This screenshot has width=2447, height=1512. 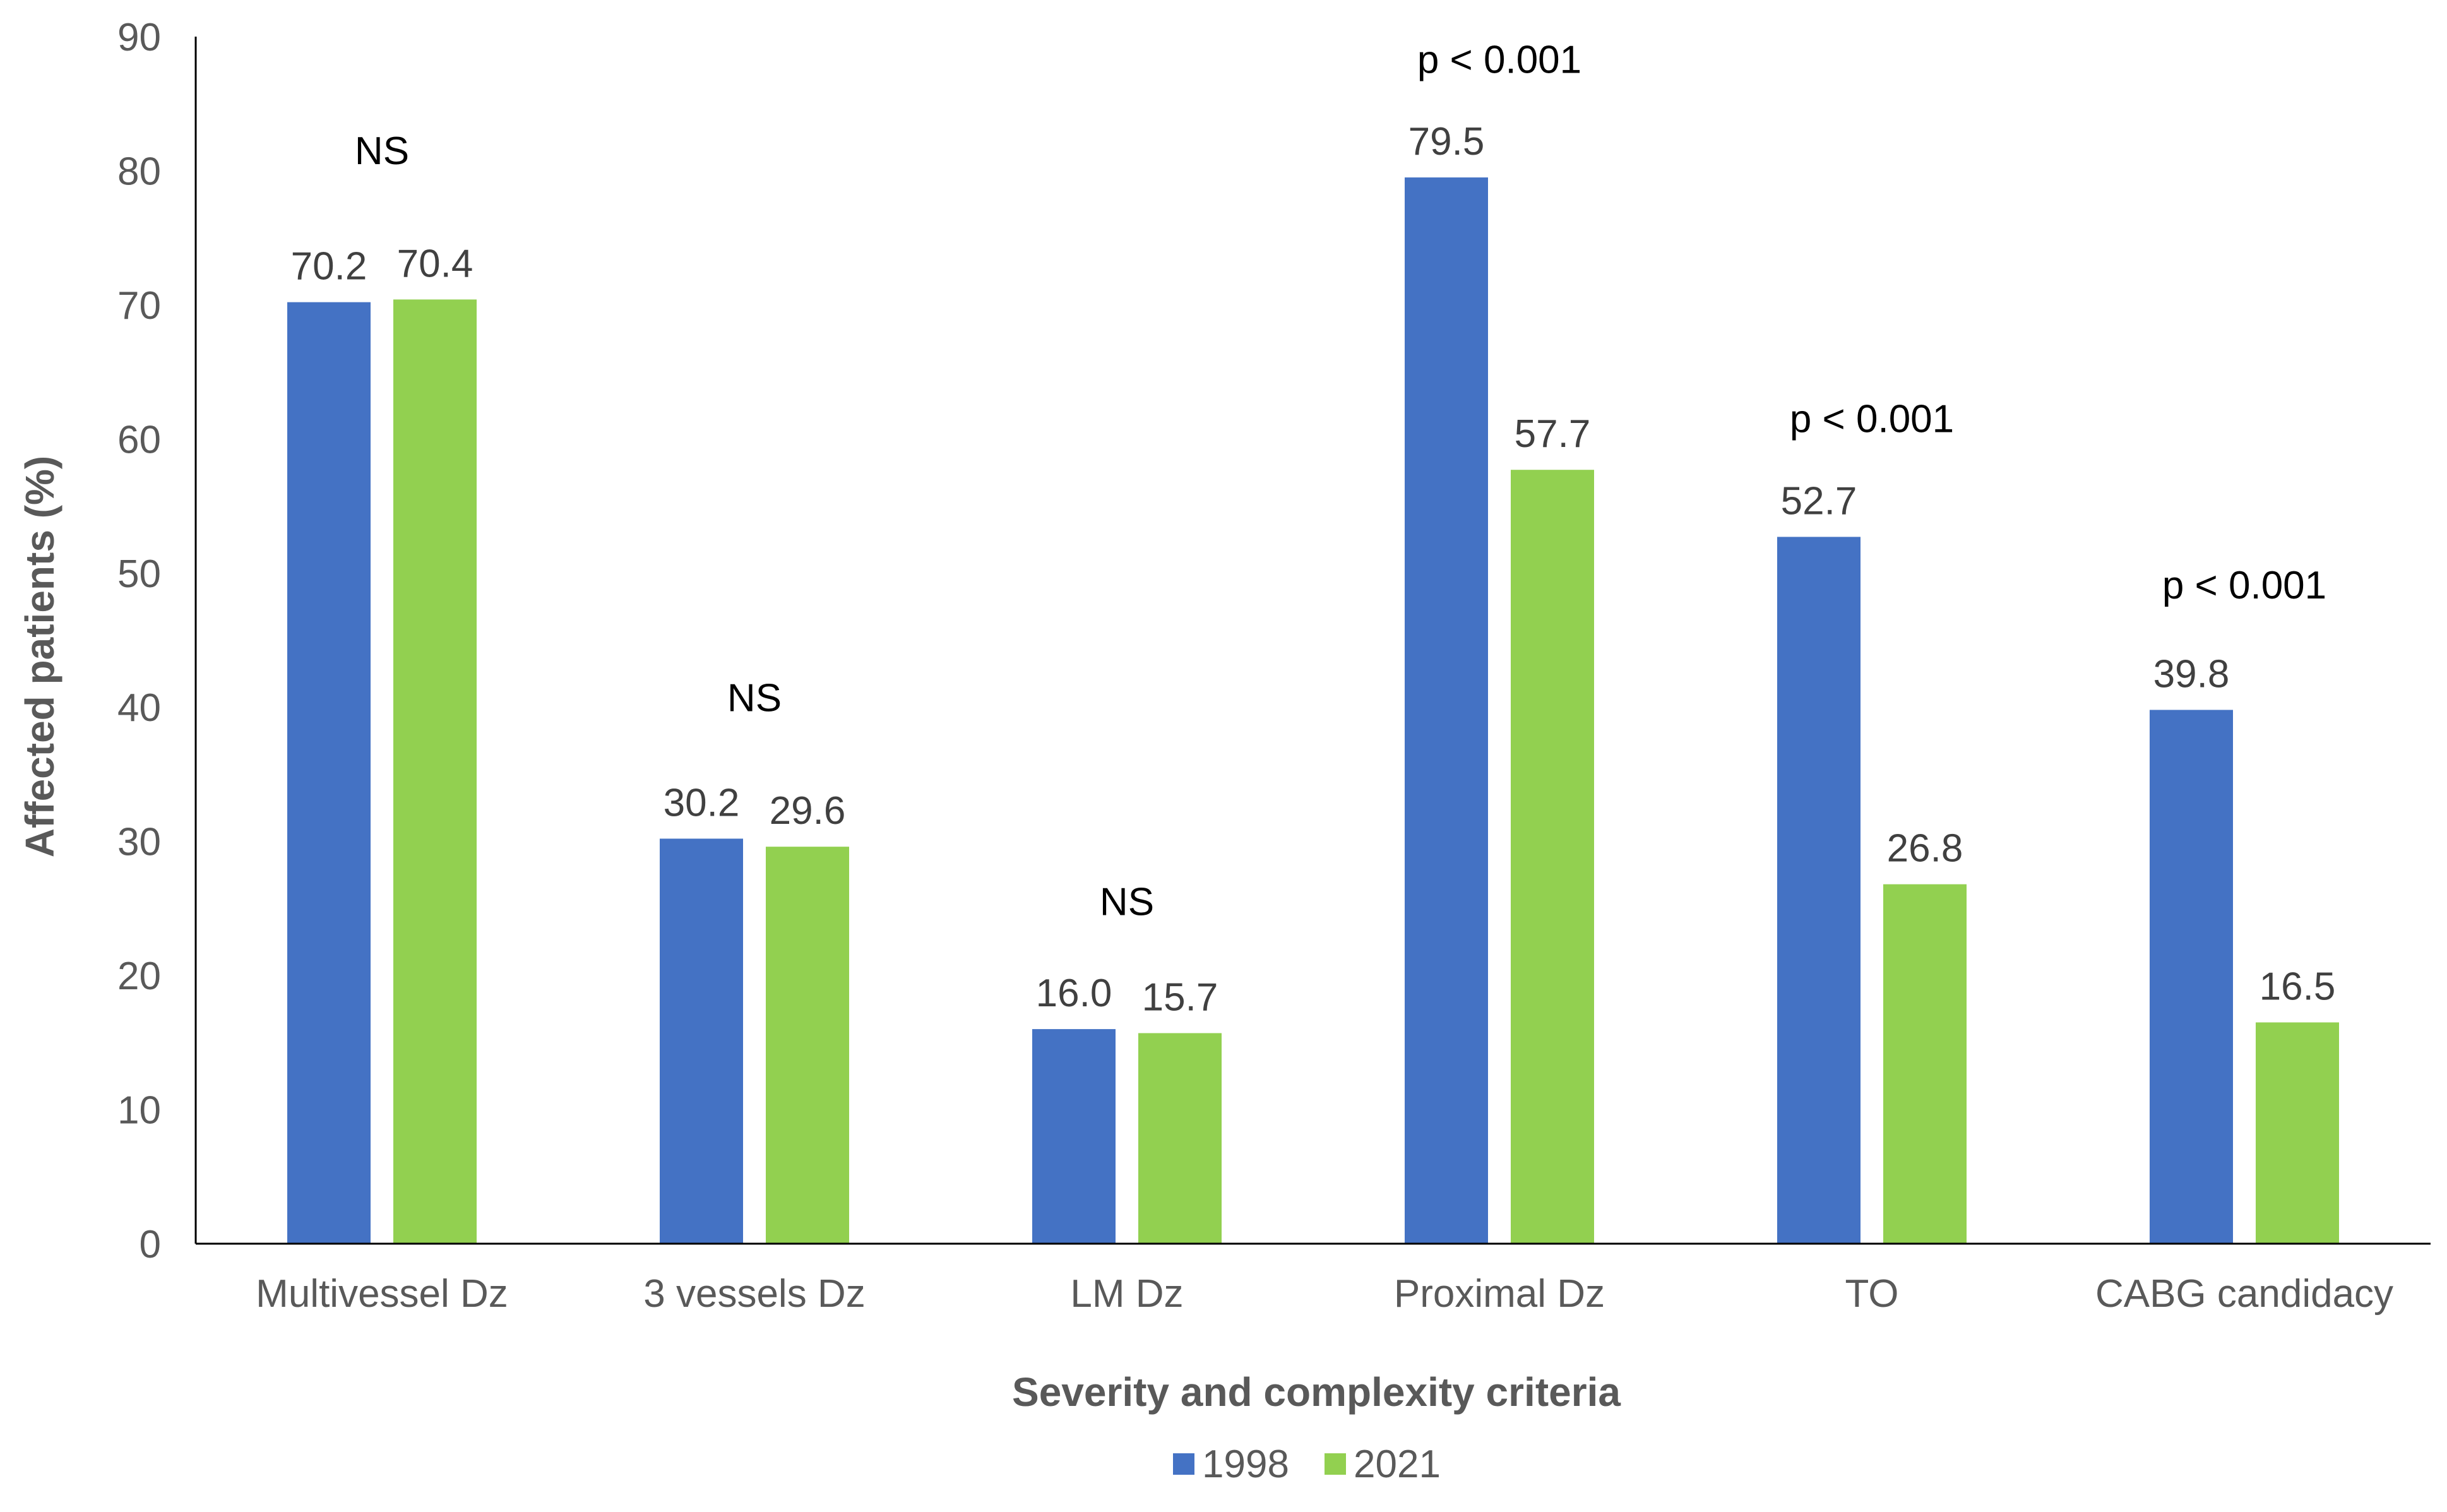 What do you see at coordinates (1074, 993) in the screenshot?
I see `value-label-1998-3: 16.0` at bounding box center [1074, 993].